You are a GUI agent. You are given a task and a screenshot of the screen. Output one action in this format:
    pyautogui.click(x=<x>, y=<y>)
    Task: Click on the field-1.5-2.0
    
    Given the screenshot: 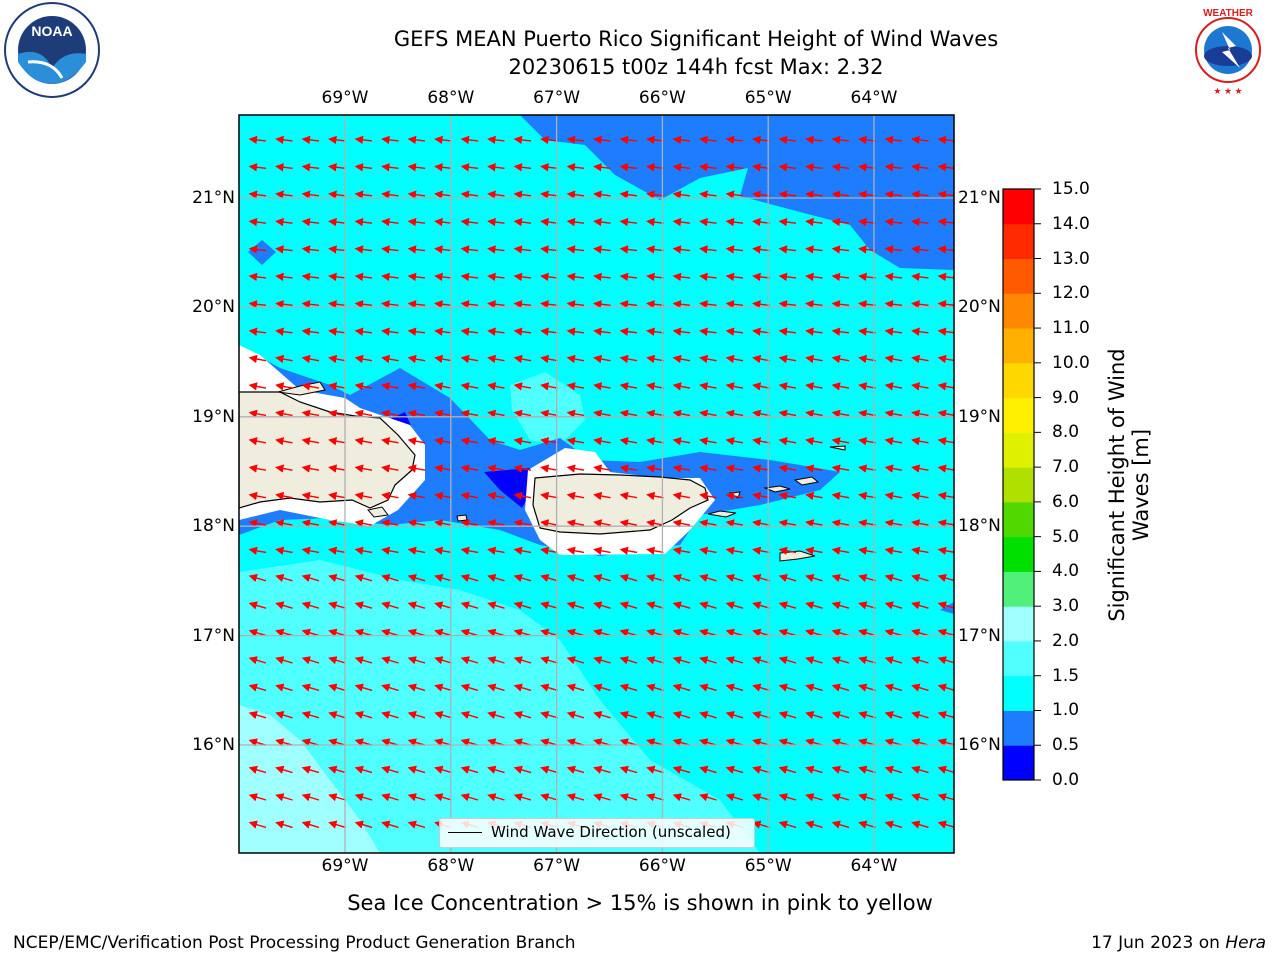 What is the action you would take?
    pyautogui.click(x=499, y=706)
    